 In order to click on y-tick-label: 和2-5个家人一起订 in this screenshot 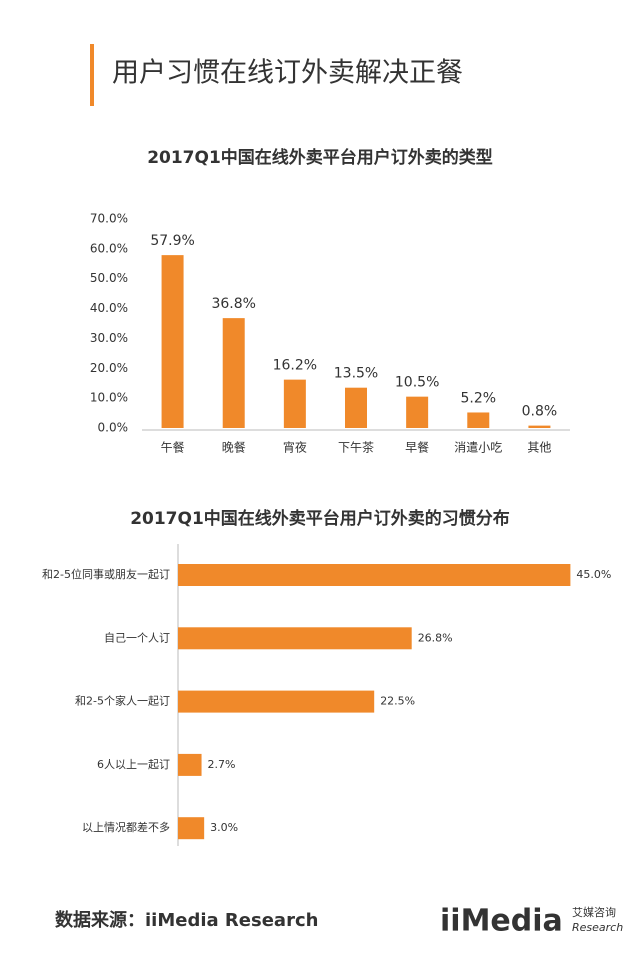, I will do `click(122, 701)`.